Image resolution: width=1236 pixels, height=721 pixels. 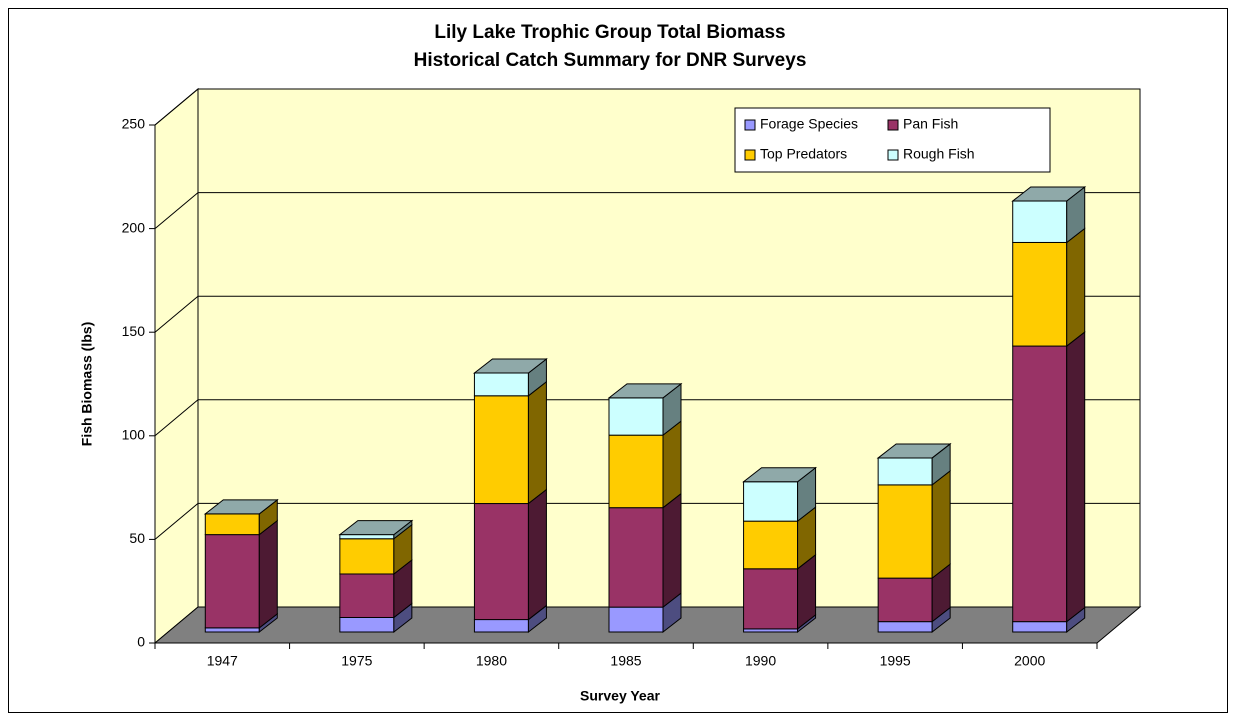 What do you see at coordinates (939, 154) in the screenshot?
I see `legend-label: Rough Fish` at bounding box center [939, 154].